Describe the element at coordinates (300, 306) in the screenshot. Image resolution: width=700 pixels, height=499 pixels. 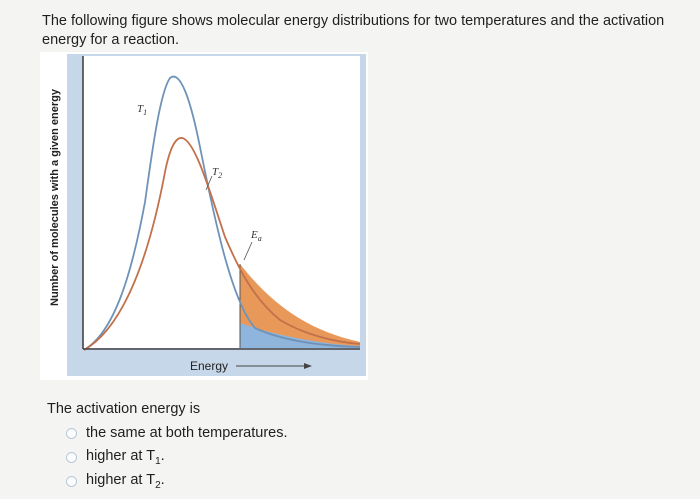
I see `t2-tail-area` at that location.